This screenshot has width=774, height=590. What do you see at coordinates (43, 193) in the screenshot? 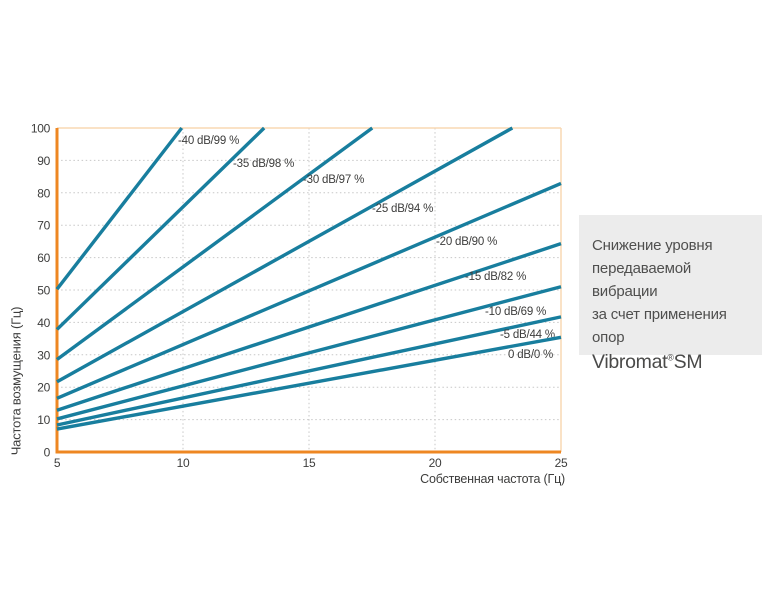
I see `y-tick-label: 80` at bounding box center [43, 193].